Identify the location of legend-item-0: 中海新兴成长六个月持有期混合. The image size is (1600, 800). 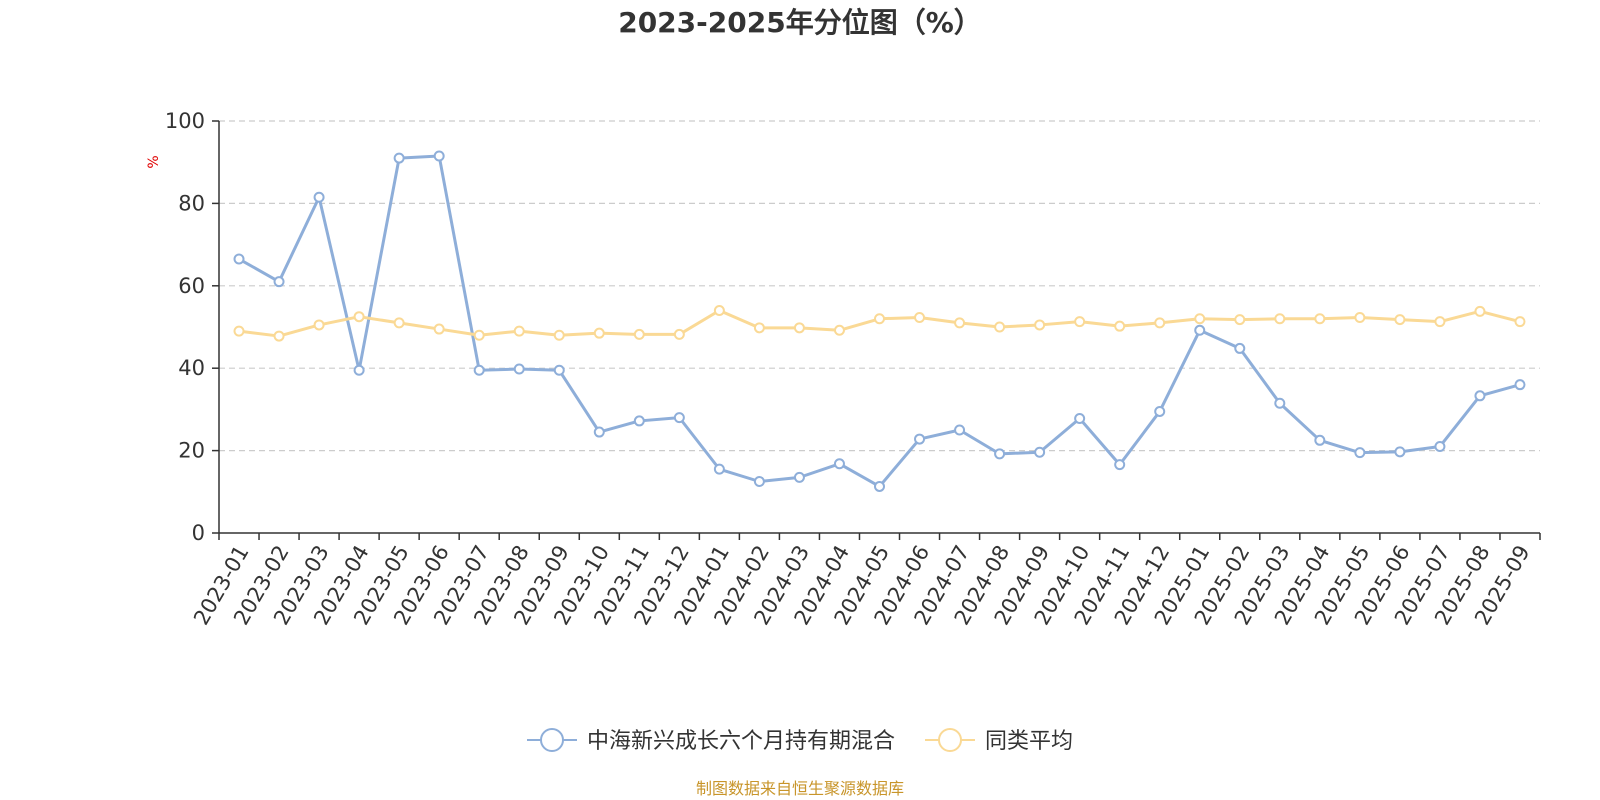
(711, 741).